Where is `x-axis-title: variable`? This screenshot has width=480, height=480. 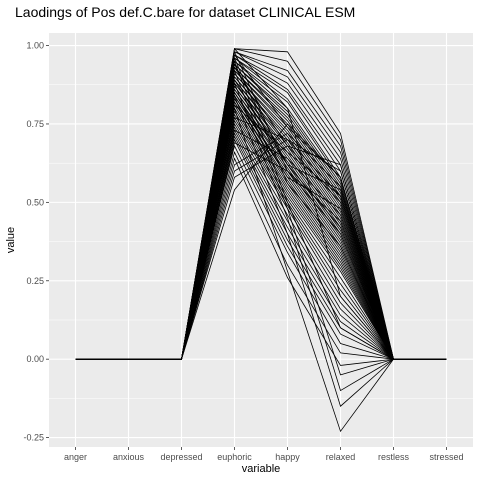
x-axis-title: variable is located at coordinates (261, 469).